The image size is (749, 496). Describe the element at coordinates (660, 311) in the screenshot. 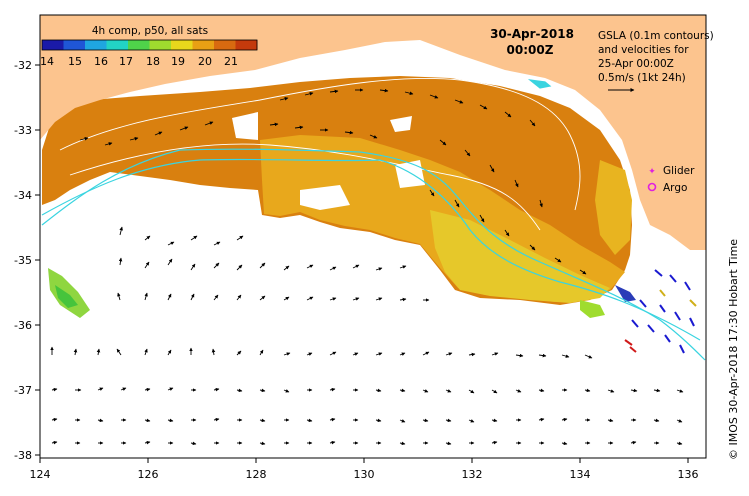

I see `argo-vectors` at that location.